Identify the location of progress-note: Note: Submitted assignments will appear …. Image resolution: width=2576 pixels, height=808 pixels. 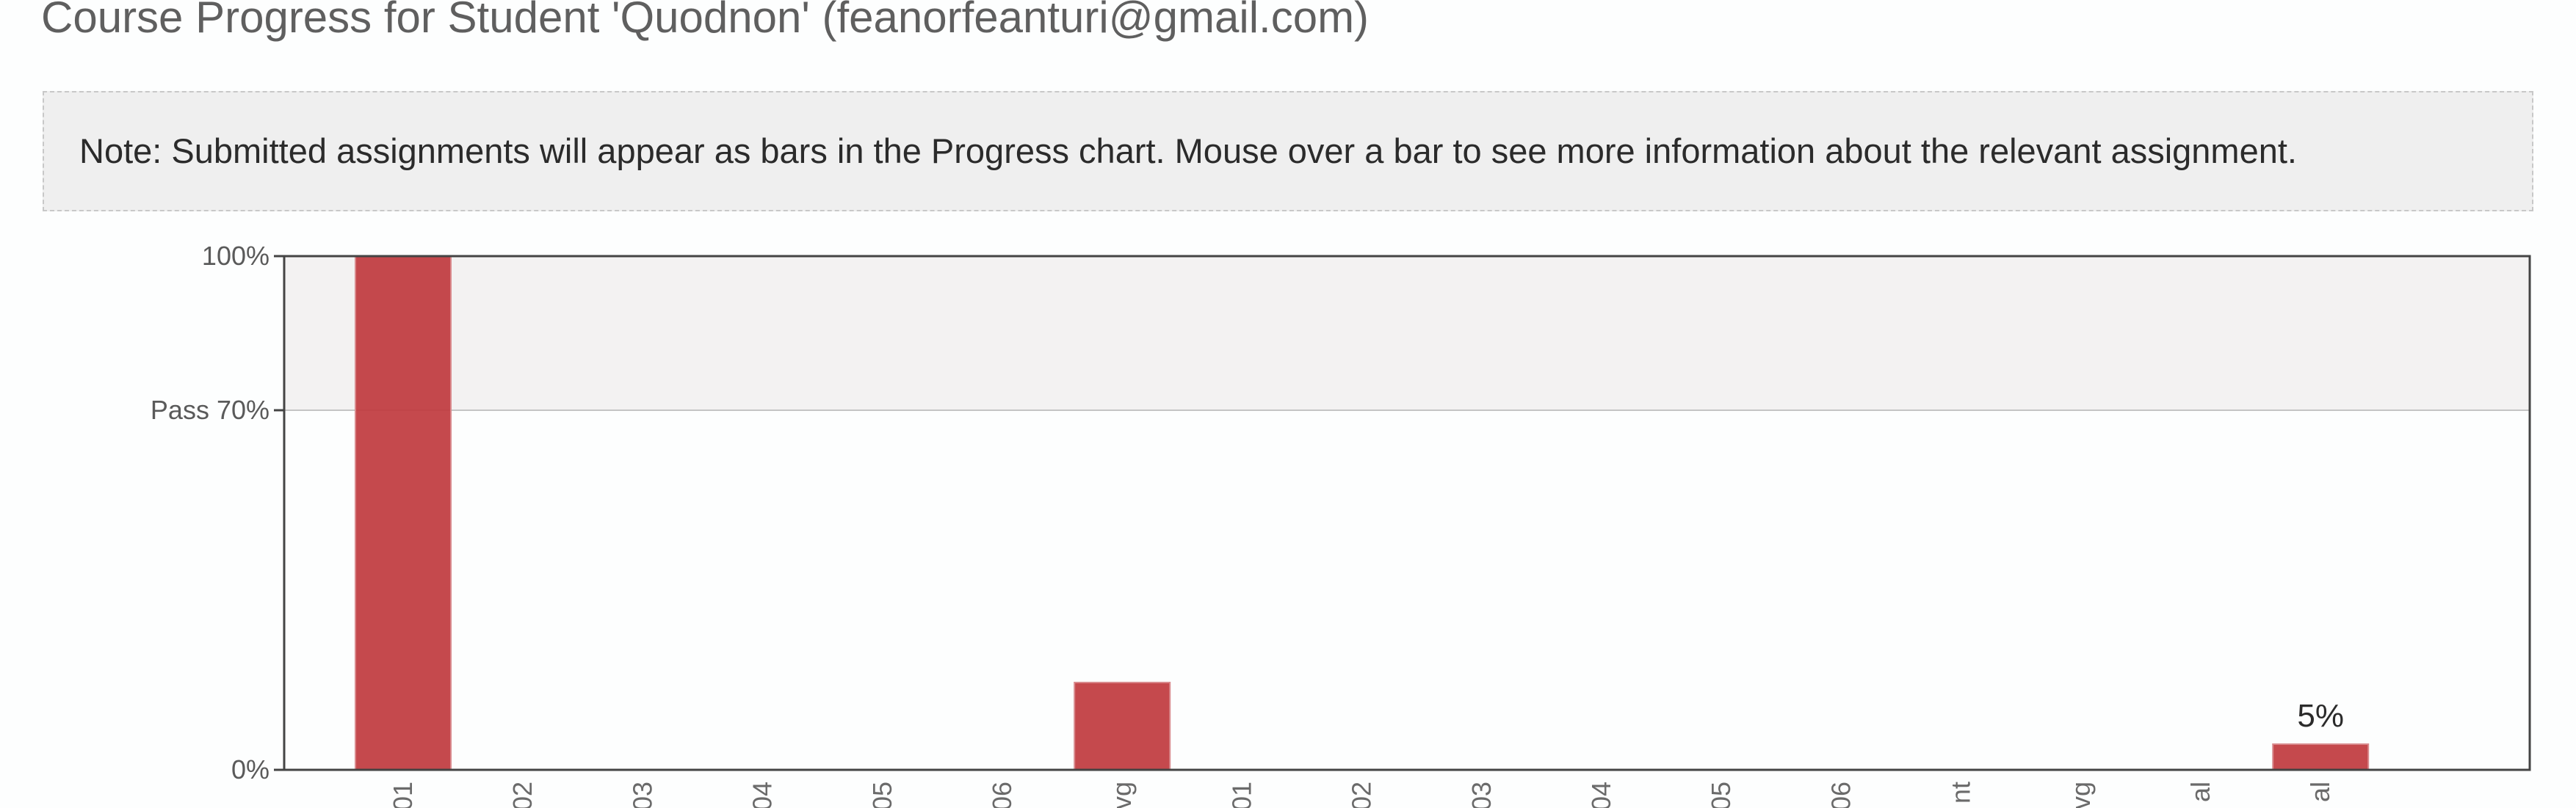
(1288, 151).